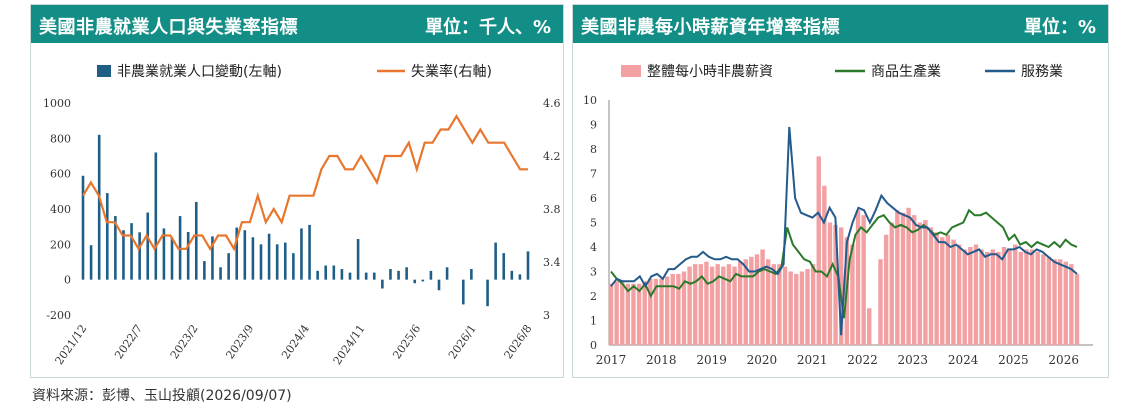 The width and height of the screenshot is (1139, 411). What do you see at coordinates (60, 209) in the screenshot?
I see `left-y-tick-label: 400` at bounding box center [60, 209].